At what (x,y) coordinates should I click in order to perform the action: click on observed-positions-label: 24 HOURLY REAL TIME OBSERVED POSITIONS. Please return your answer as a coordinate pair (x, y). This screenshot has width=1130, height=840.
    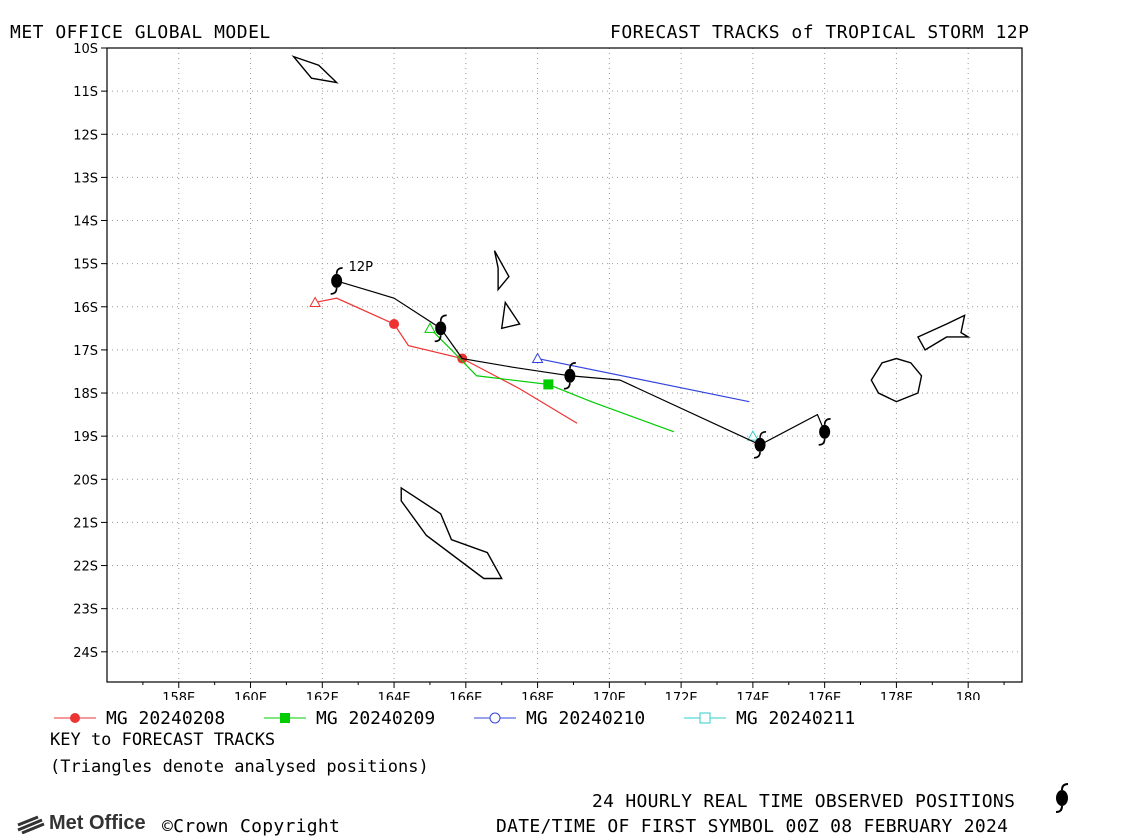
    Looking at the image, I should click on (804, 801).